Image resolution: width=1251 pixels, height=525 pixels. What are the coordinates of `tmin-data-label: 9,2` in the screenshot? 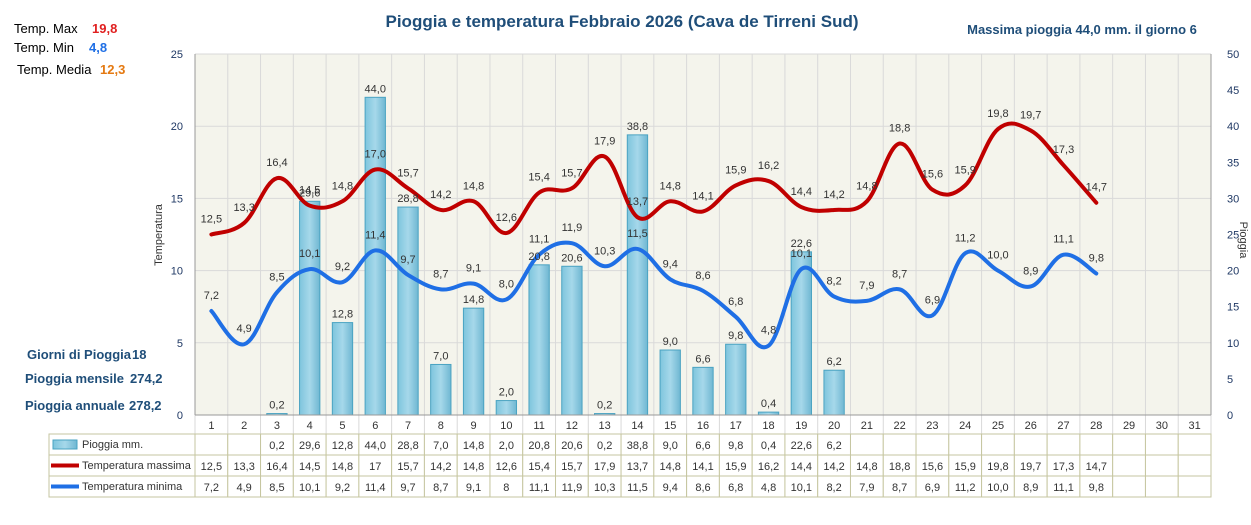 It's located at (342, 267).